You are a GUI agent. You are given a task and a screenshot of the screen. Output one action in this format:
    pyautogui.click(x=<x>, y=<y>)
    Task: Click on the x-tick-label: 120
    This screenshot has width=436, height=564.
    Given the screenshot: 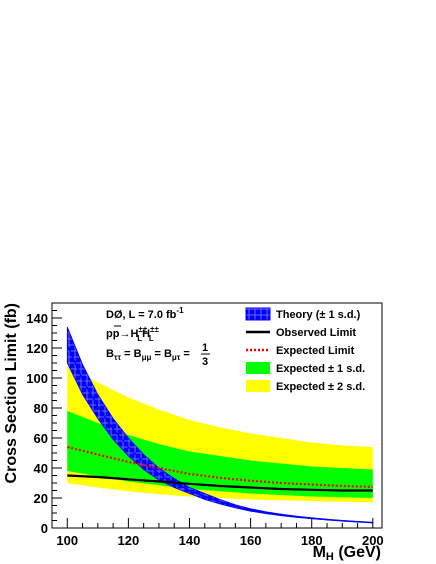 What is the action you would take?
    pyautogui.click(x=129, y=540)
    